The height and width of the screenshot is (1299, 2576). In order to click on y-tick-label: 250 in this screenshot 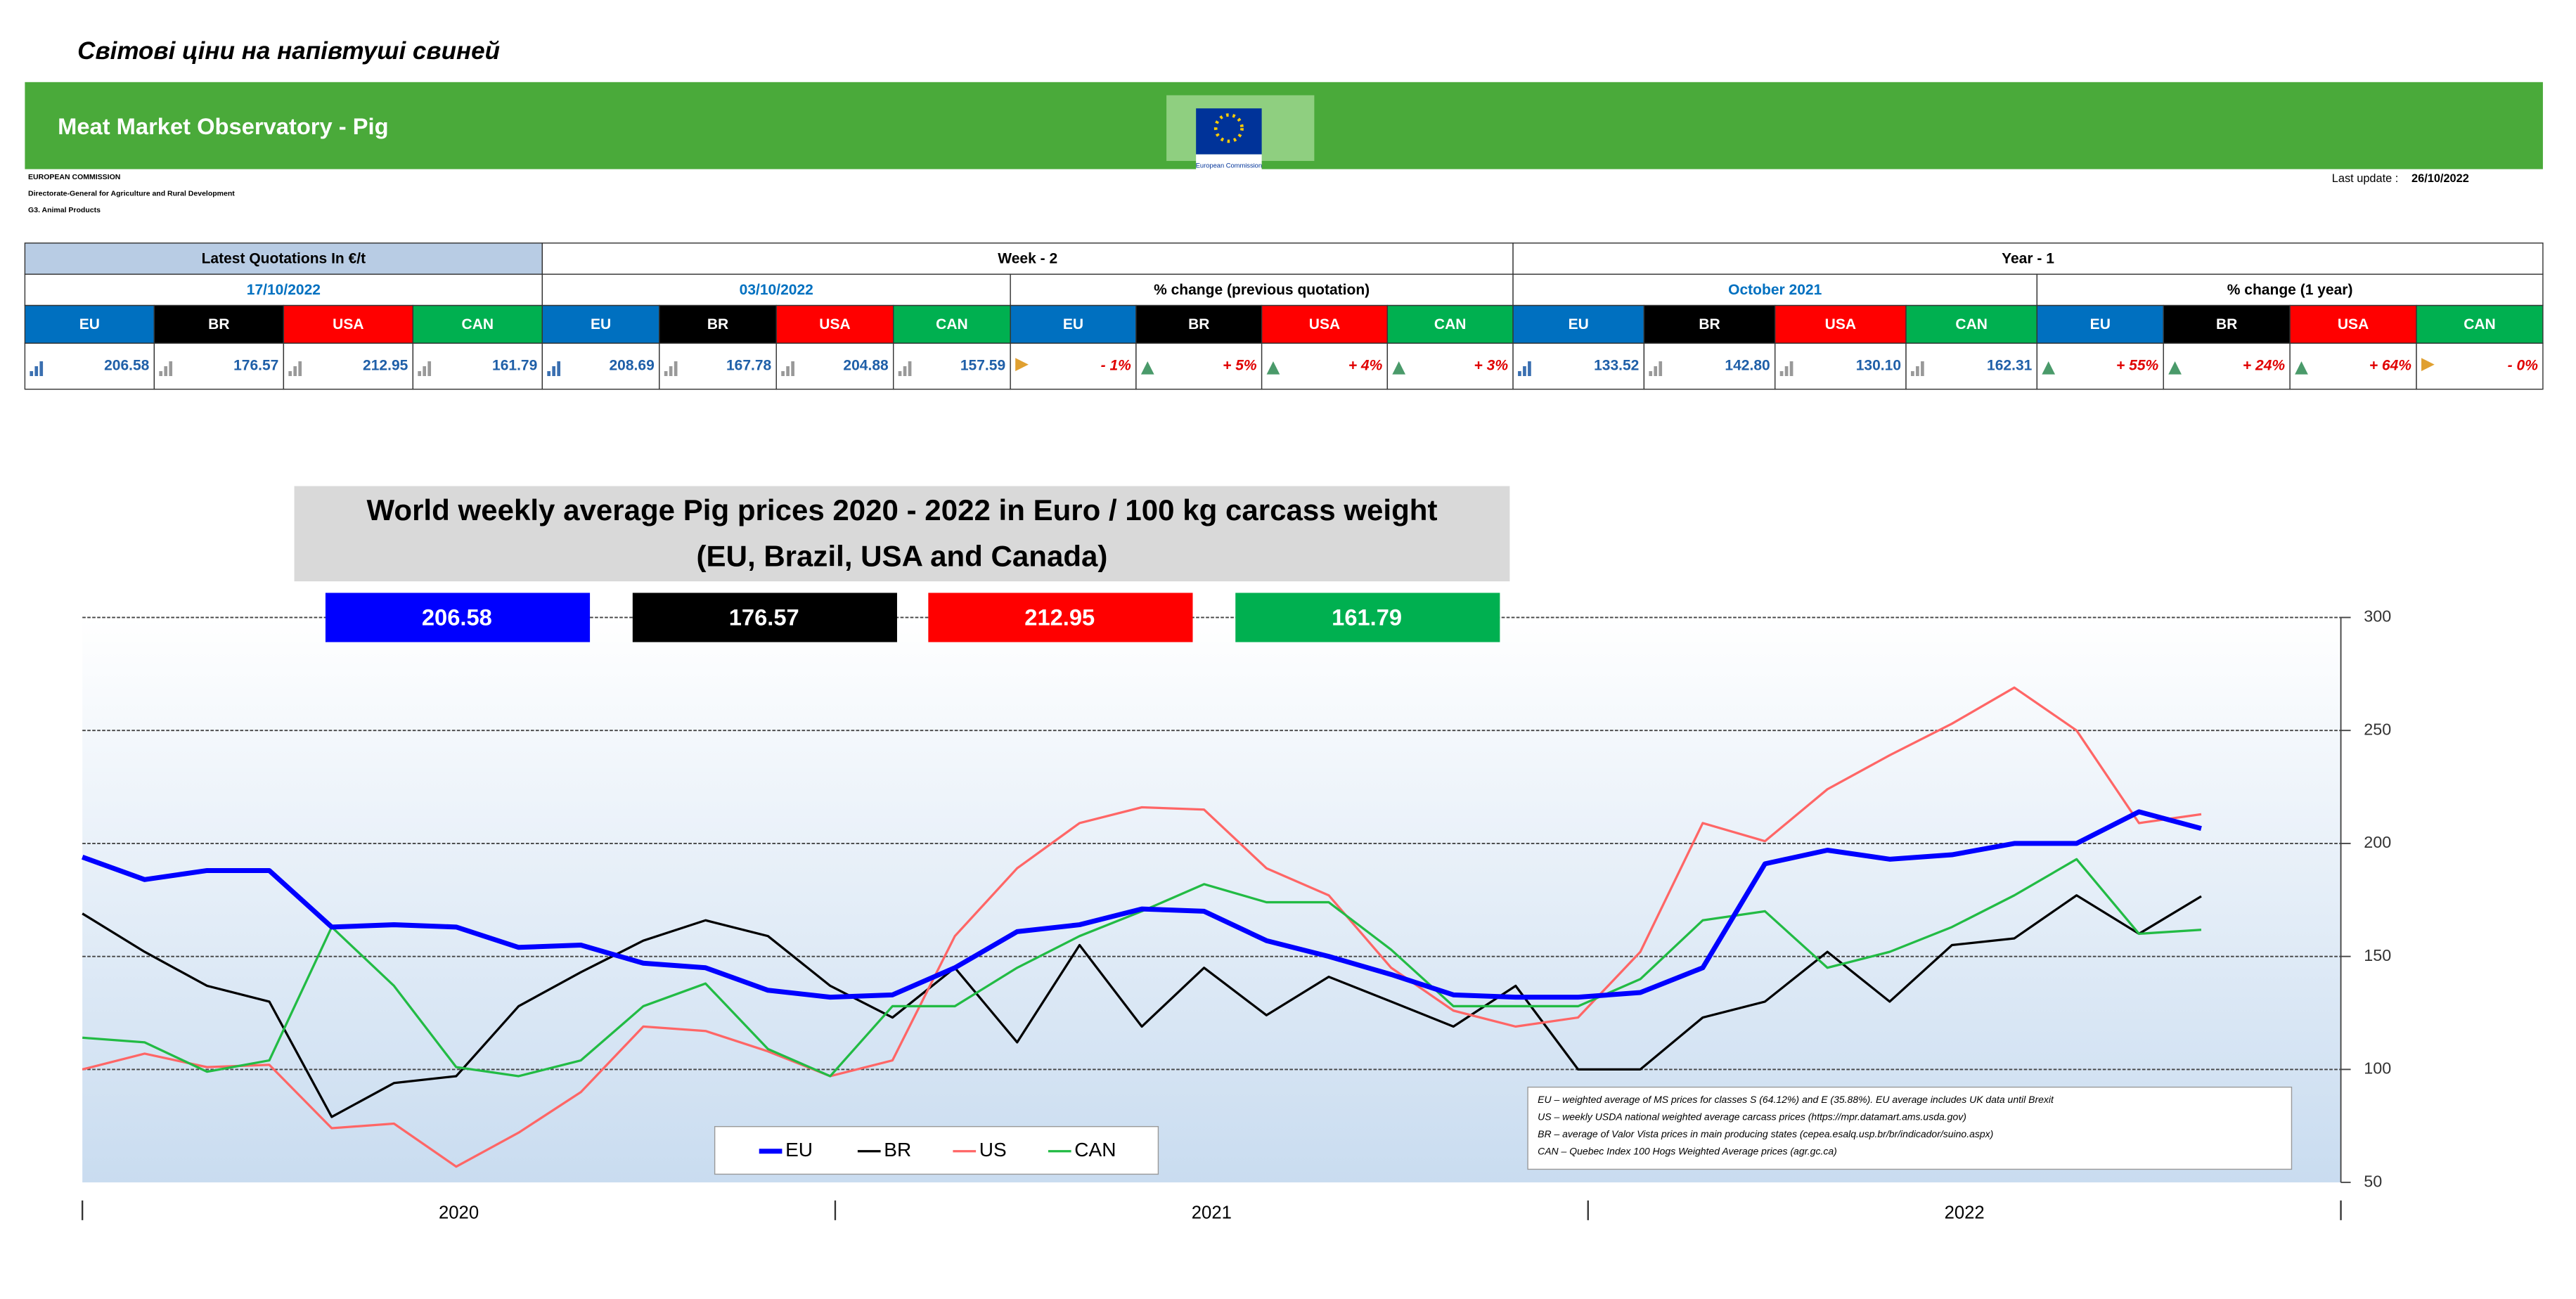, I will do `click(2377, 729)`.